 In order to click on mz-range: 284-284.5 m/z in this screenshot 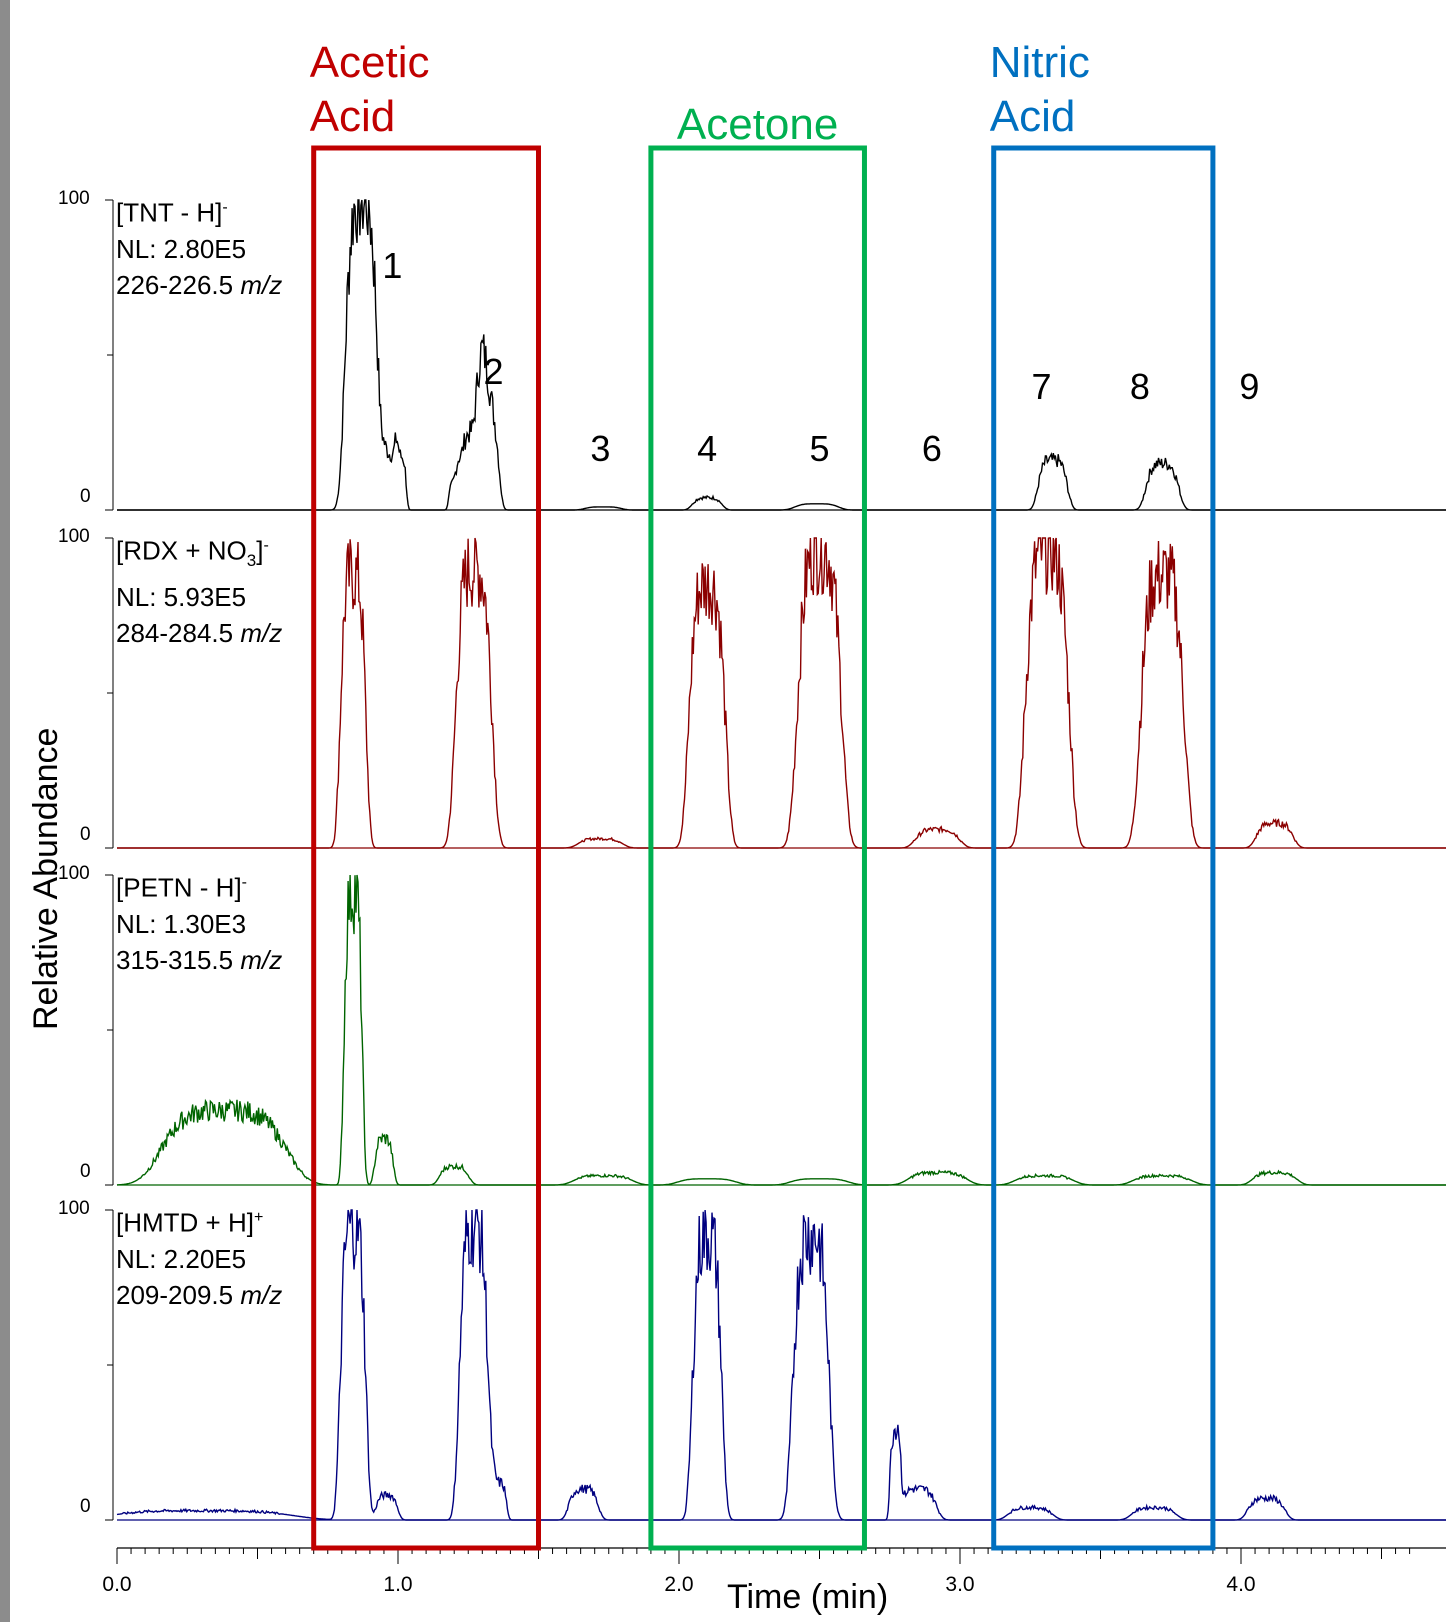, I will do `click(199, 633)`.